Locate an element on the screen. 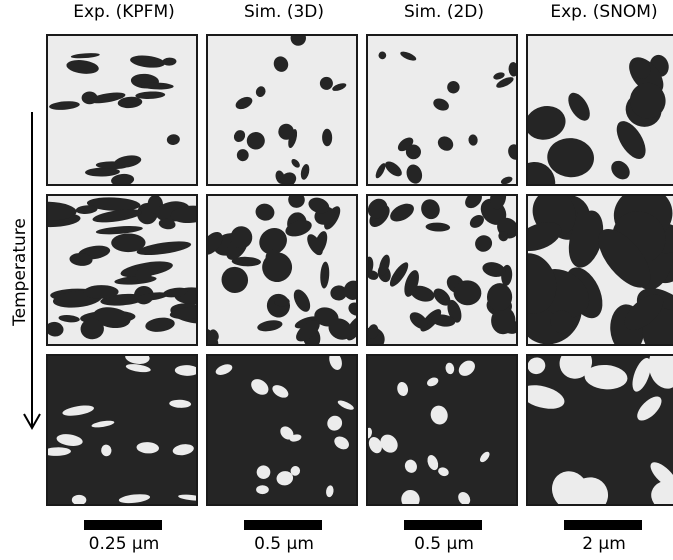  scale-label-snom: 2 µm is located at coordinates (604, 544).